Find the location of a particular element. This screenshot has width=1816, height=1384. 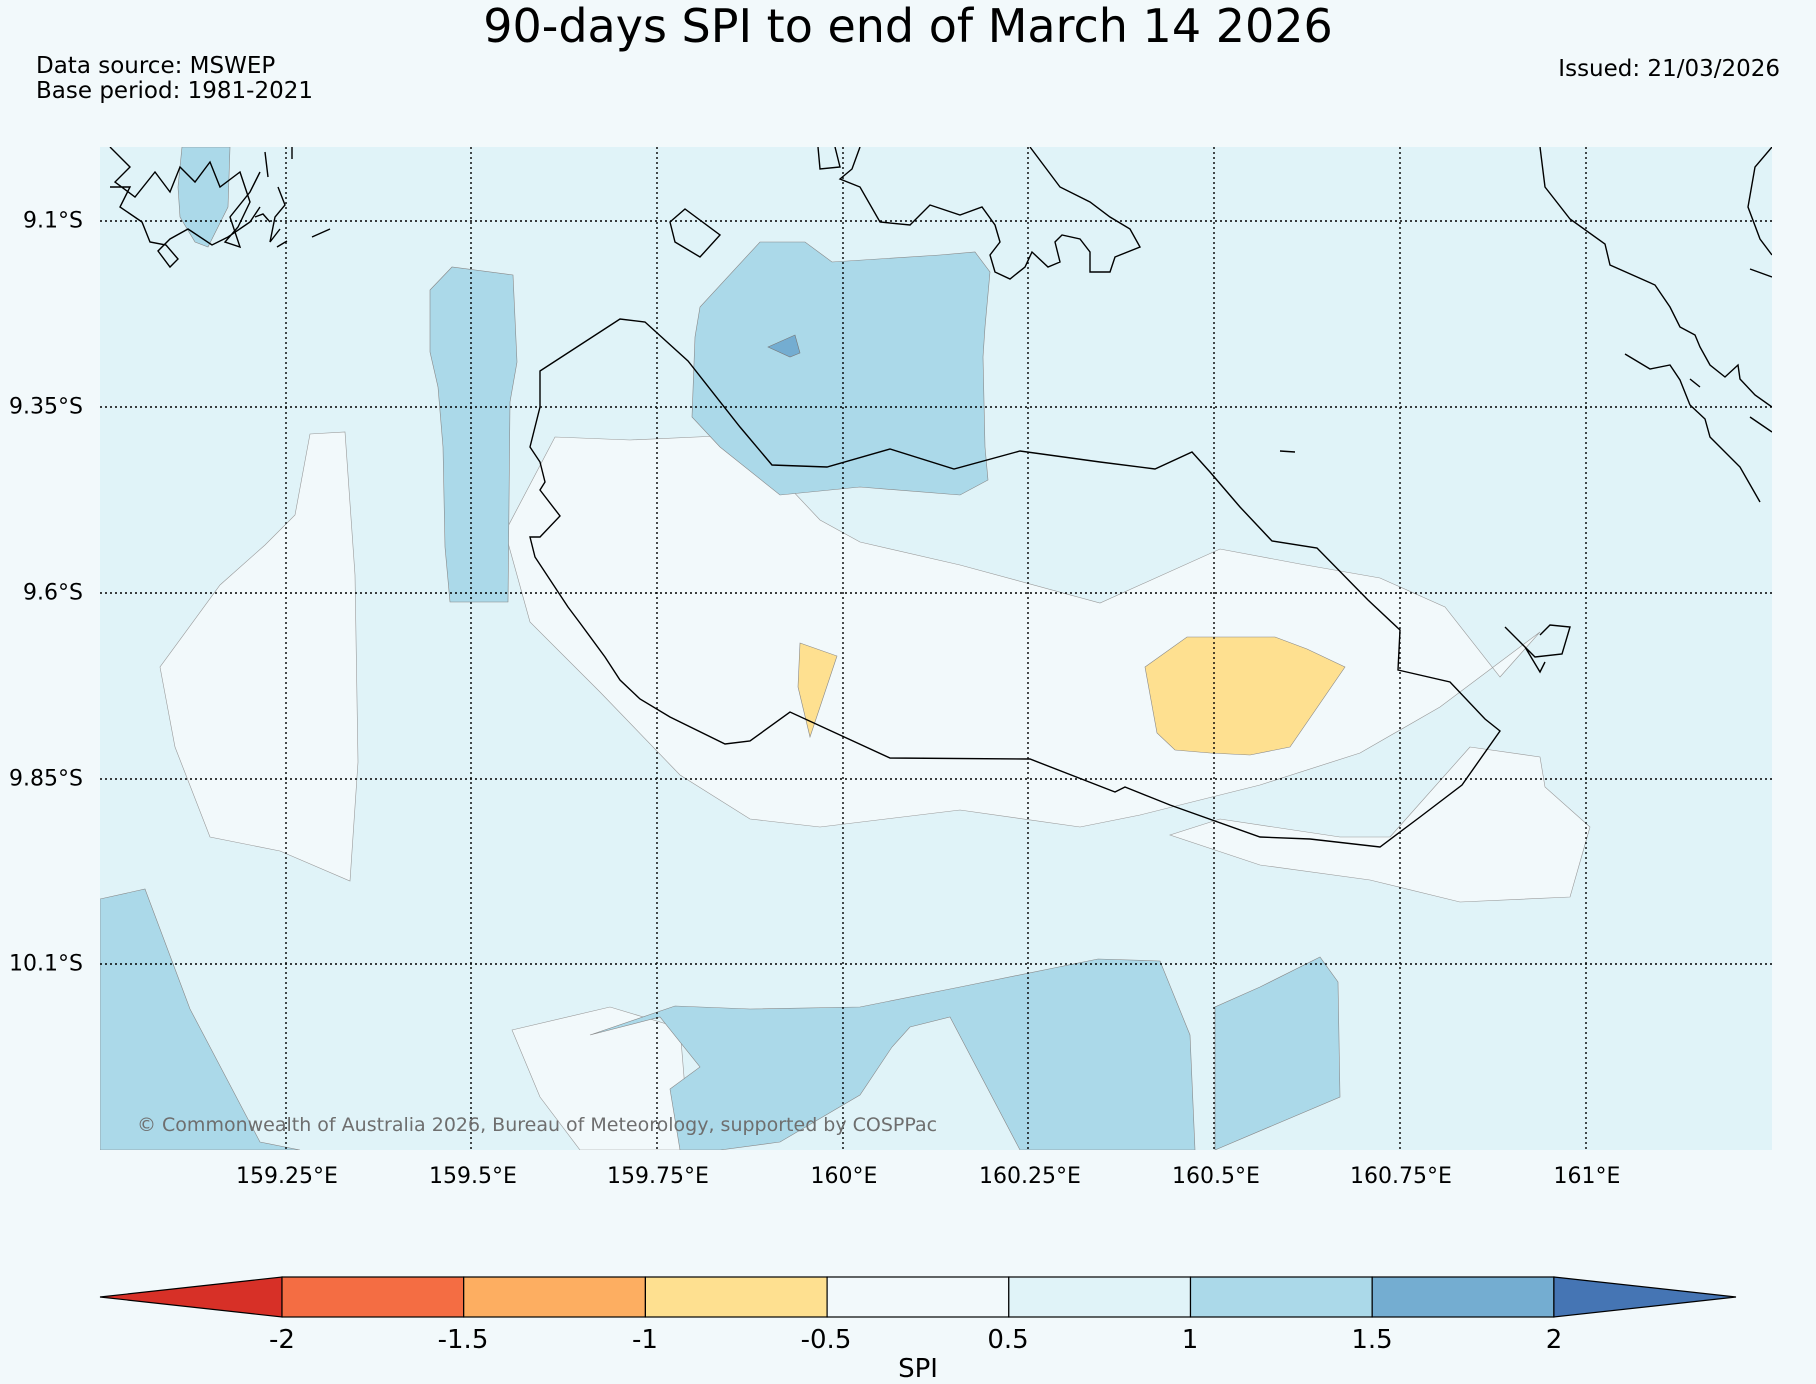

lon-label-159.25E: 159.25°E is located at coordinates (287, 1176).